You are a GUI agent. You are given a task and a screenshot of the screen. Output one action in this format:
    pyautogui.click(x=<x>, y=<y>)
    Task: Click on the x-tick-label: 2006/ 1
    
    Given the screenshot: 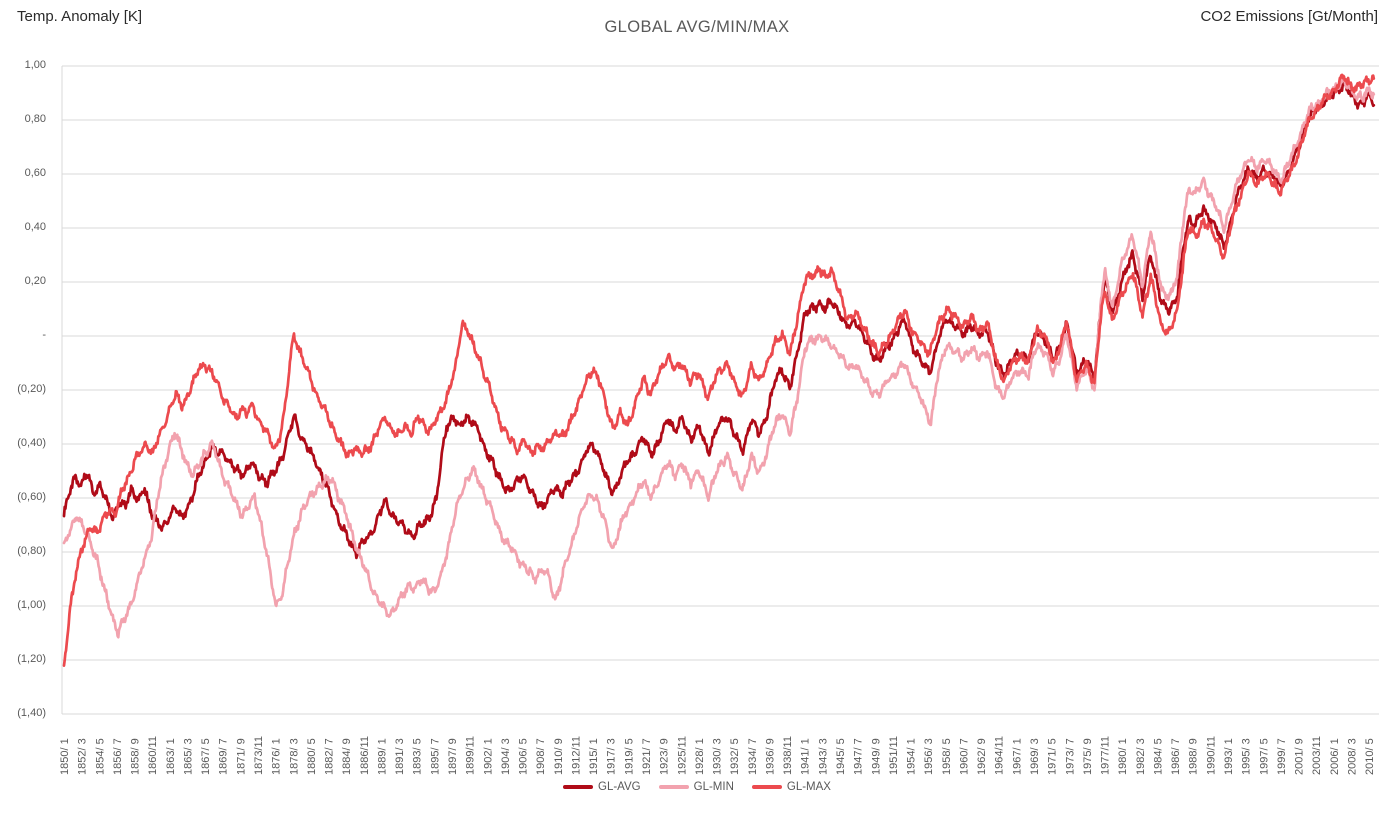 What is the action you would take?
    pyautogui.click(x=1335, y=756)
    